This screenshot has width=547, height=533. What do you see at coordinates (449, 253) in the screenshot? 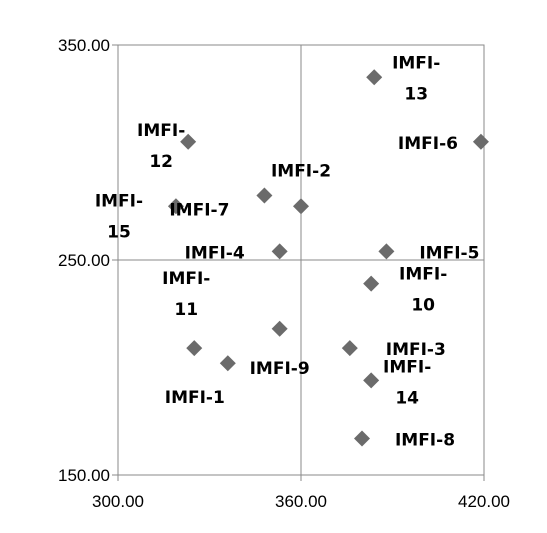
I see `data-label-imfi-5: IMFI-5` at bounding box center [449, 253].